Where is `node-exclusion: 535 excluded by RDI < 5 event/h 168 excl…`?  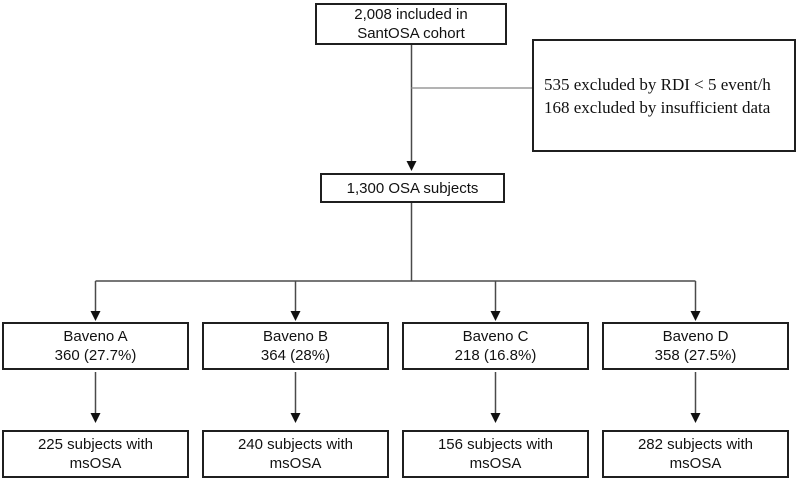 node-exclusion: 535 excluded by RDI < 5 event/h 168 excl… is located at coordinates (664, 95).